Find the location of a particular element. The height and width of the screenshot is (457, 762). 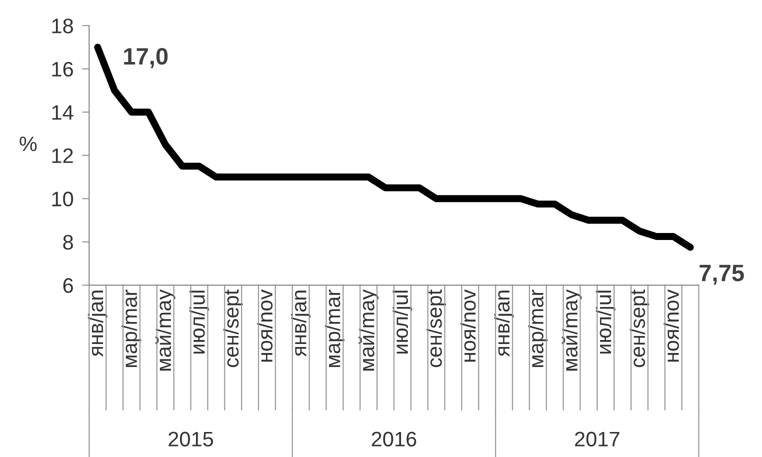

text: 2017 is located at coordinates (597, 439).